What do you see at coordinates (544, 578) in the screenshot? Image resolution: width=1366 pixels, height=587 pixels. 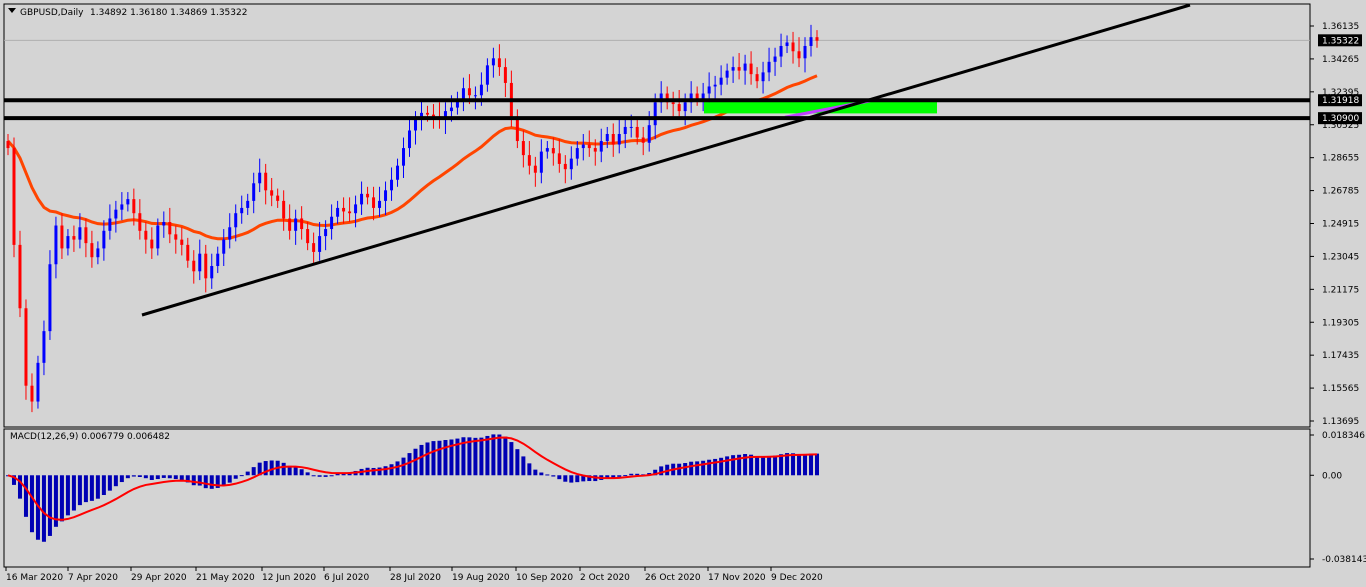 I see `x-tick-label: 10 Sep 2020` at bounding box center [544, 578].